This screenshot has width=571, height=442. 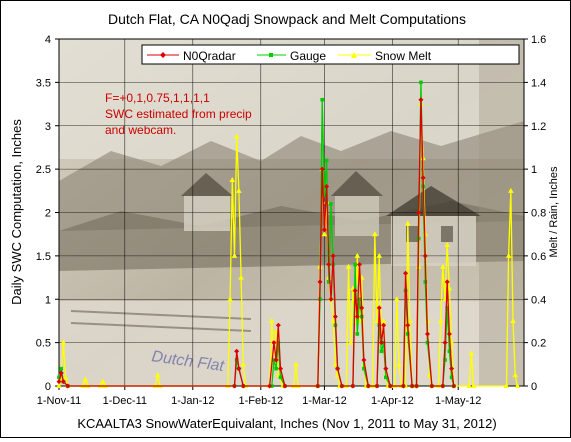 I want to click on legend-marker-gauge, so click(x=271, y=55).